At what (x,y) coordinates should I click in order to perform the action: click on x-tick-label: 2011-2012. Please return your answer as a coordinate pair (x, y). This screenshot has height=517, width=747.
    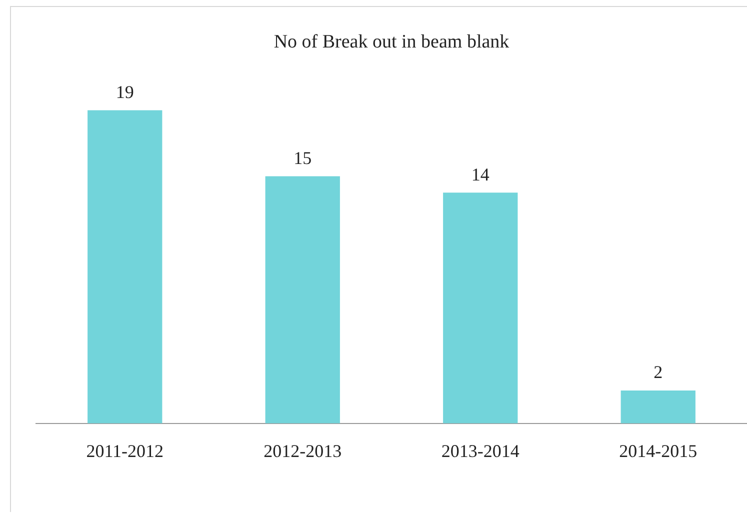
    Looking at the image, I should click on (125, 450).